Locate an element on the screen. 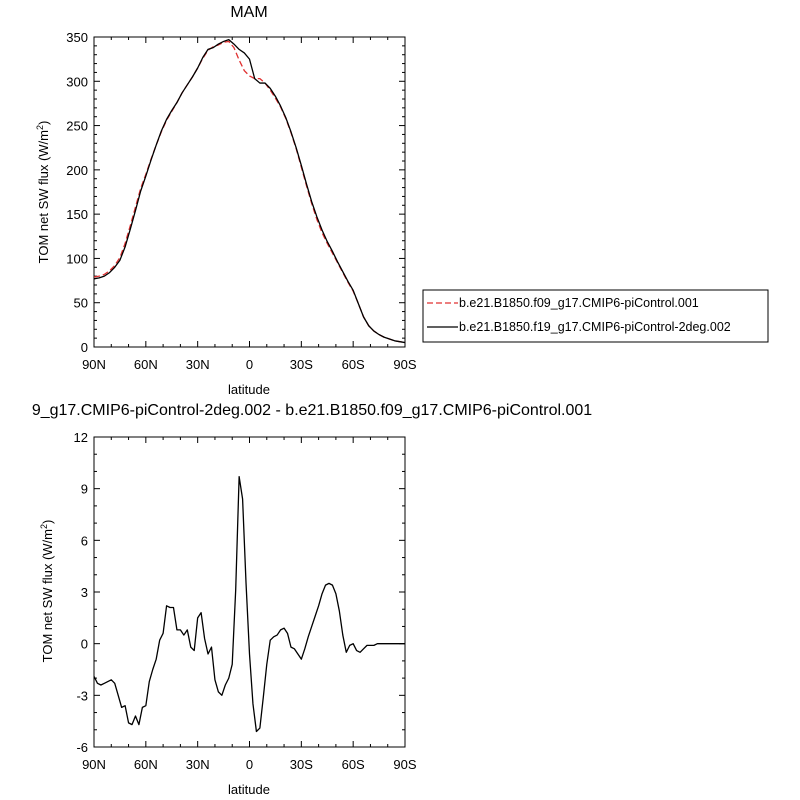  top-x-tick-label: 30N is located at coordinates (198, 364).